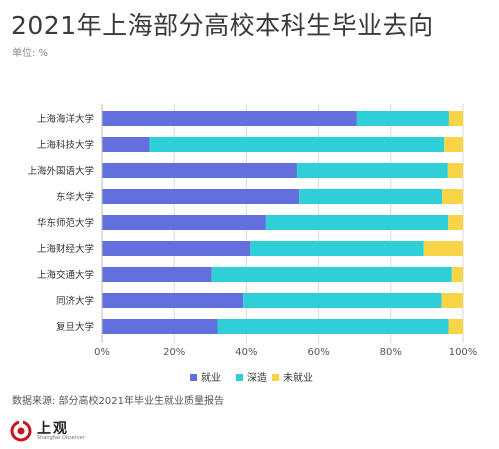 The image size is (499, 449). I want to click on y-category-label: 上海财经大学, so click(65, 249).